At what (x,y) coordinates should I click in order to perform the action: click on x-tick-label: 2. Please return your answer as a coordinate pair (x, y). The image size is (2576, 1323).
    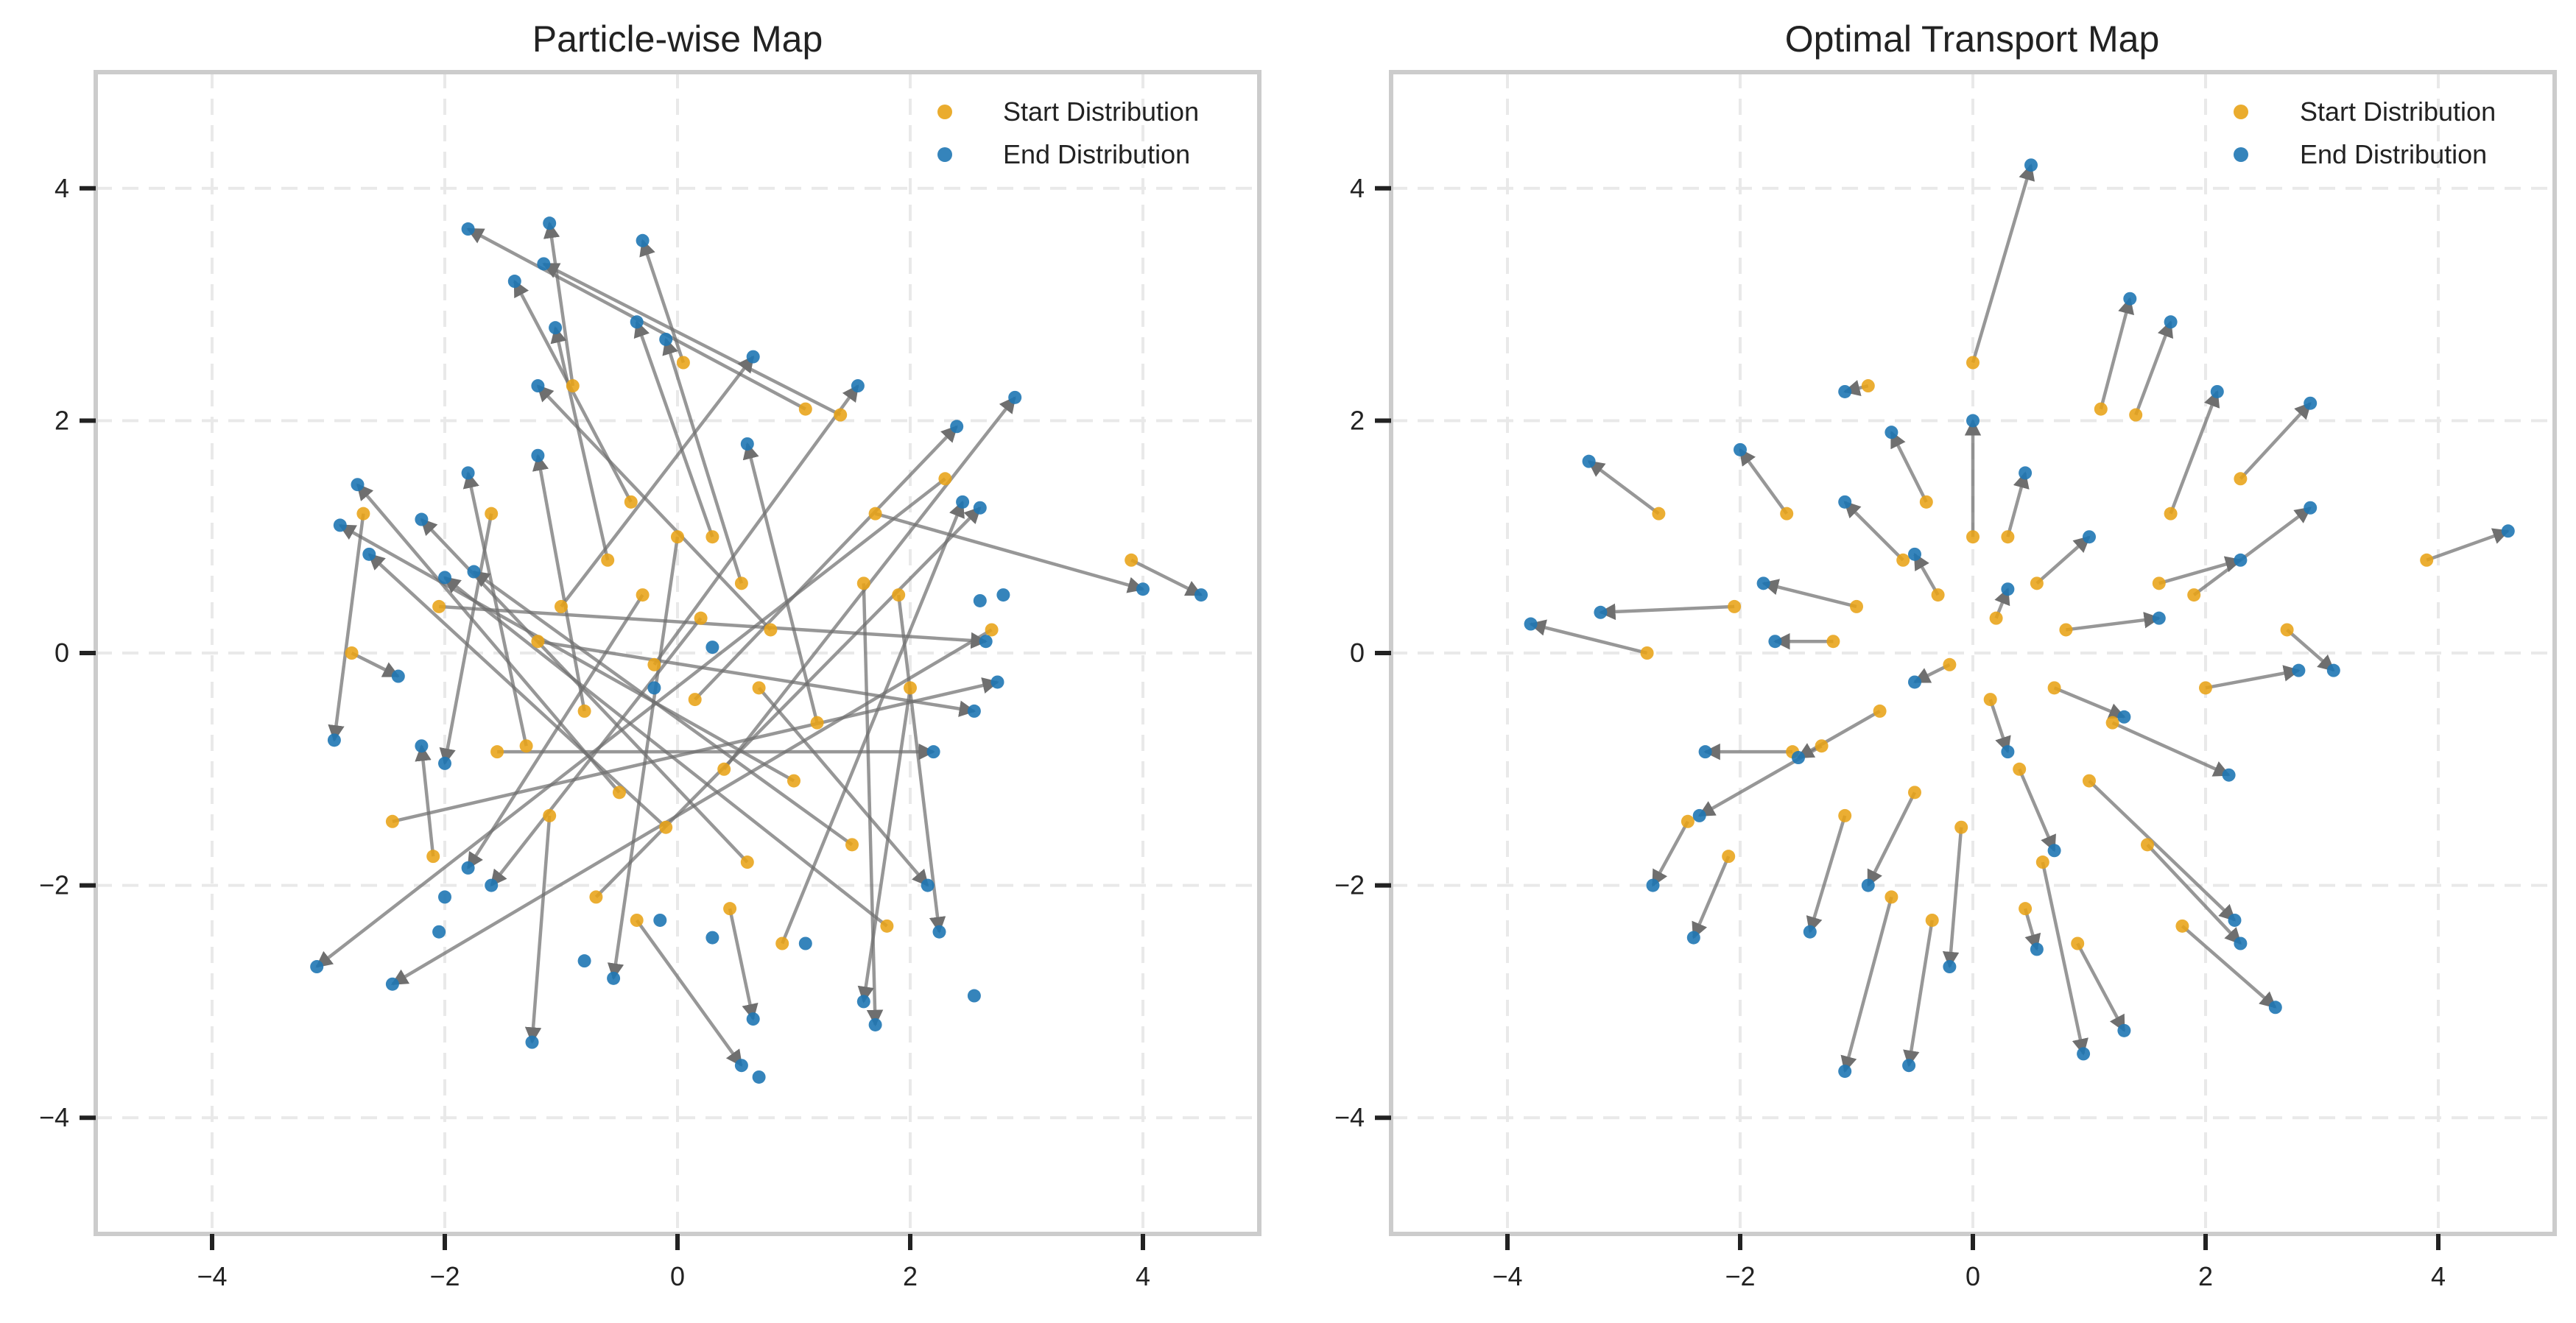
    Looking at the image, I should click on (910, 1276).